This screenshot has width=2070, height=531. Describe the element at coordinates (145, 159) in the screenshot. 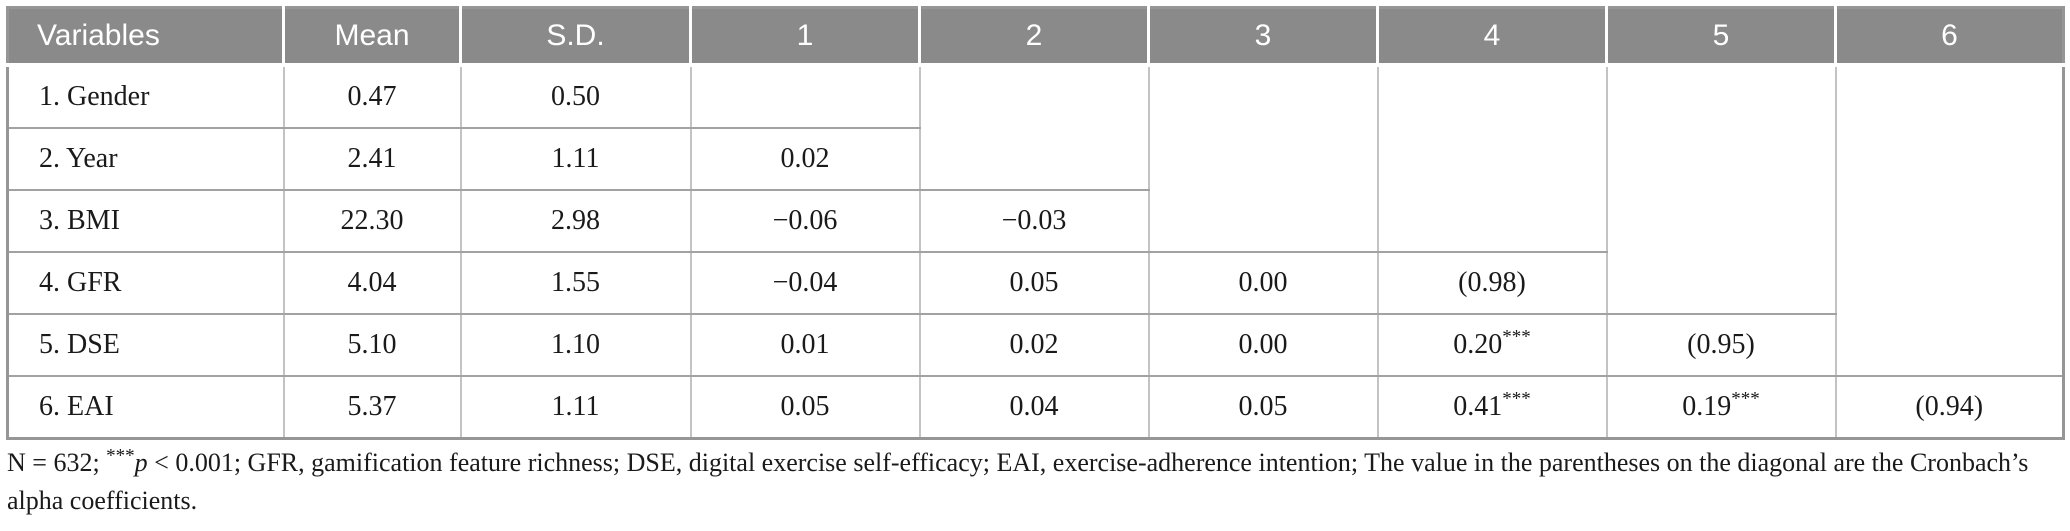

I see `cell-variable: 2. Year` at that location.